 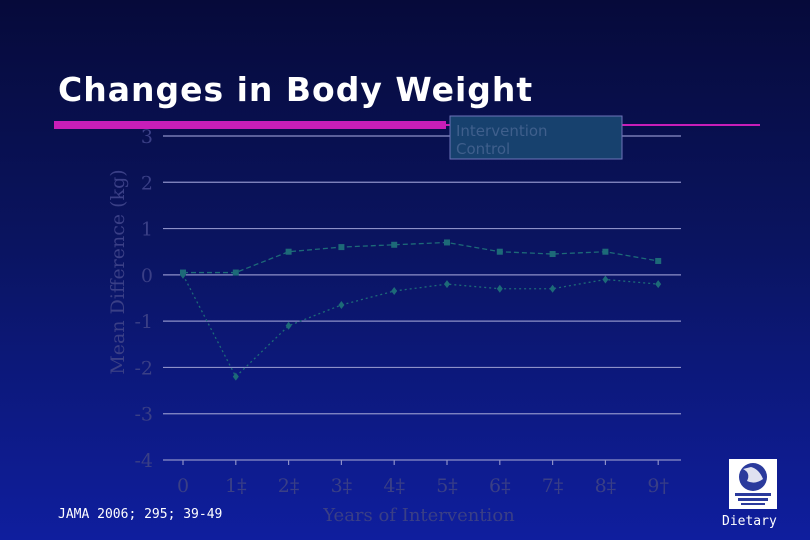 What do you see at coordinates (342, 486) in the screenshot?
I see `x-tick-label: 3‡` at bounding box center [342, 486].